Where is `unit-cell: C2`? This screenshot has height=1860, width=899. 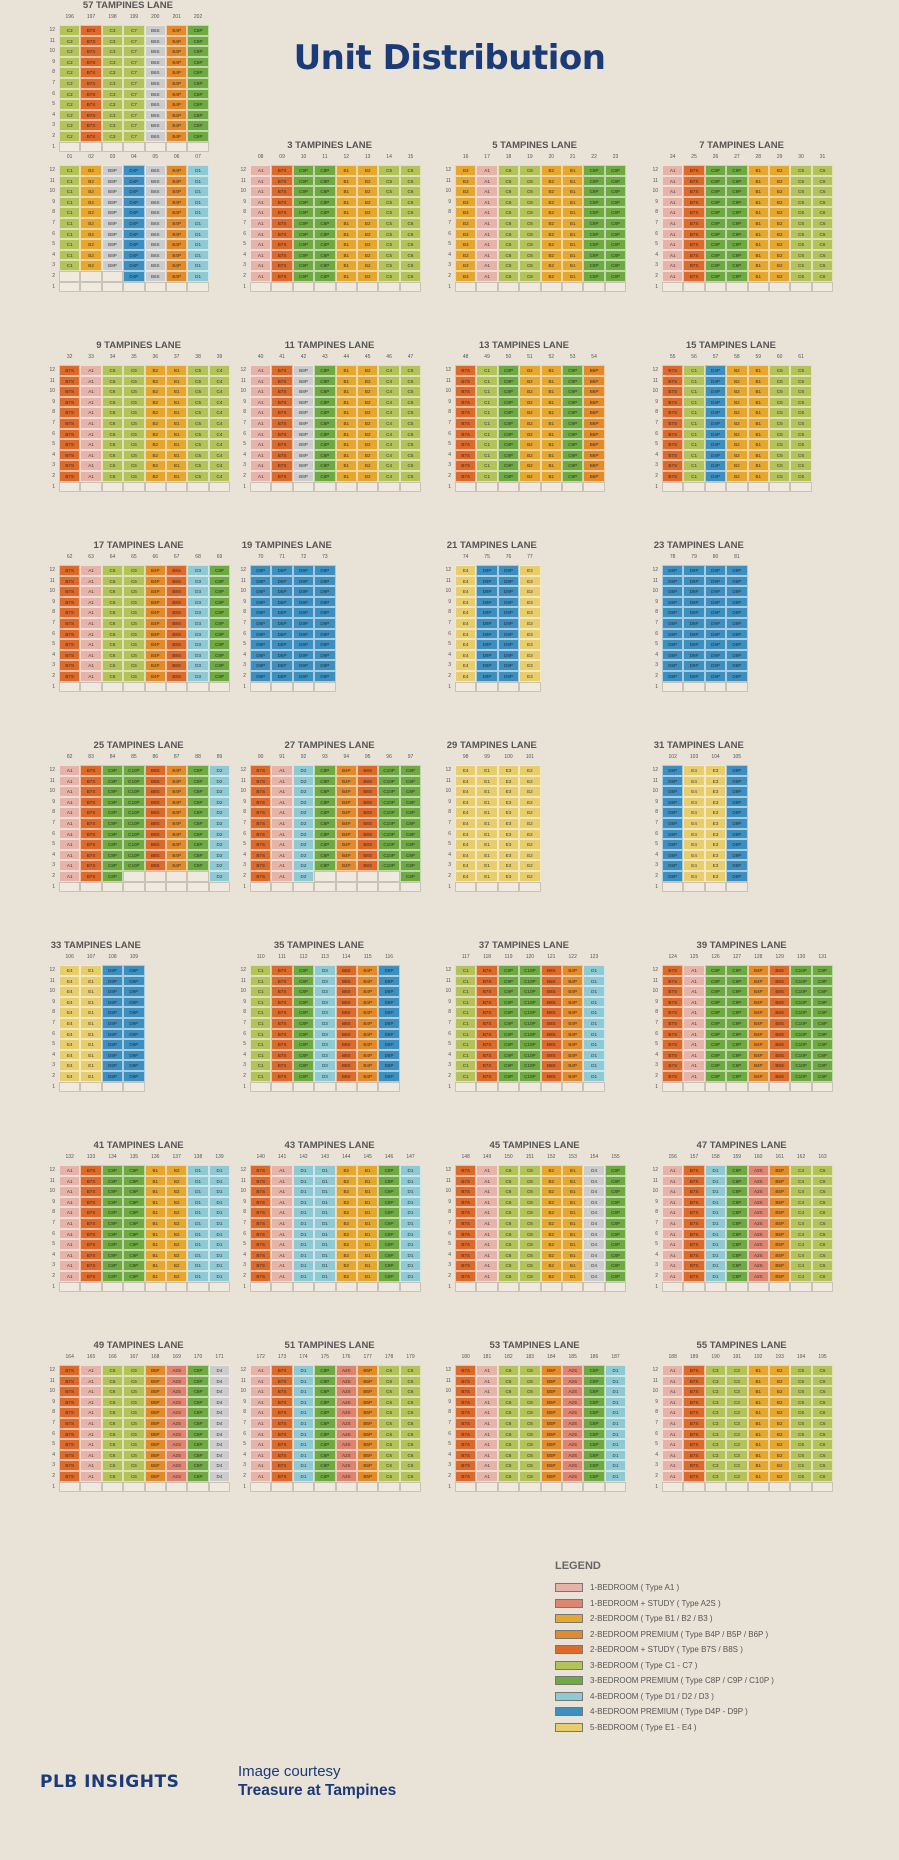
unit-cell: C2 is located at coordinates (70, 41).